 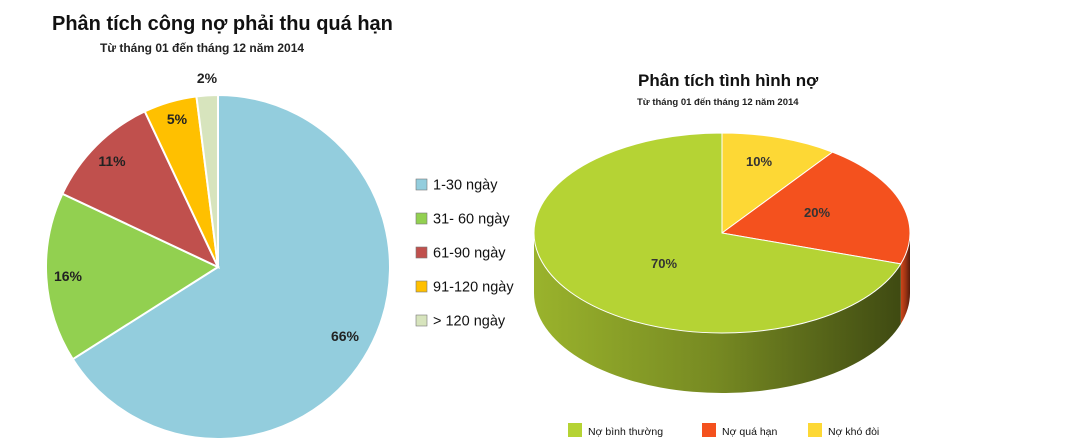 What do you see at coordinates (345, 336) in the screenshot?
I see `data-label: 66%` at bounding box center [345, 336].